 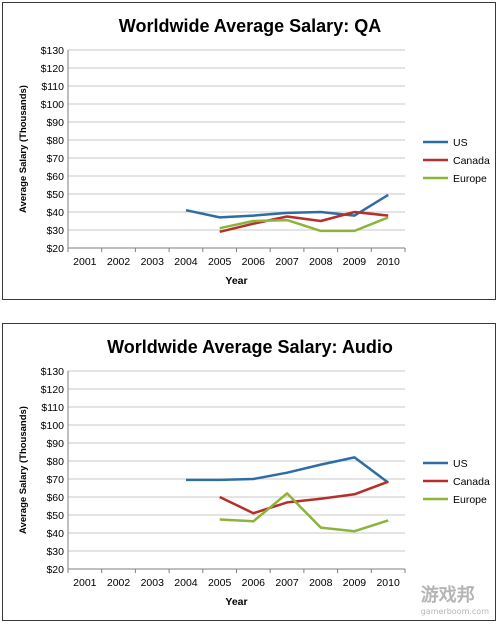 I want to click on watermark-text: 游戏邦, so click(x=447, y=595).